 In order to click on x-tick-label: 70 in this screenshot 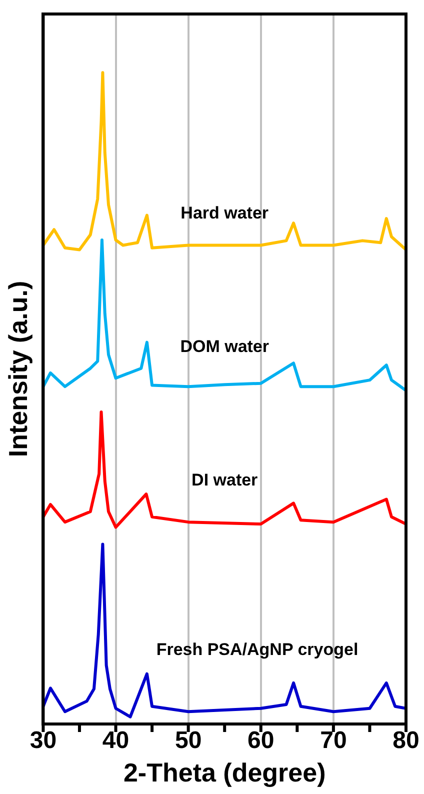, I will do `click(333, 740)`.